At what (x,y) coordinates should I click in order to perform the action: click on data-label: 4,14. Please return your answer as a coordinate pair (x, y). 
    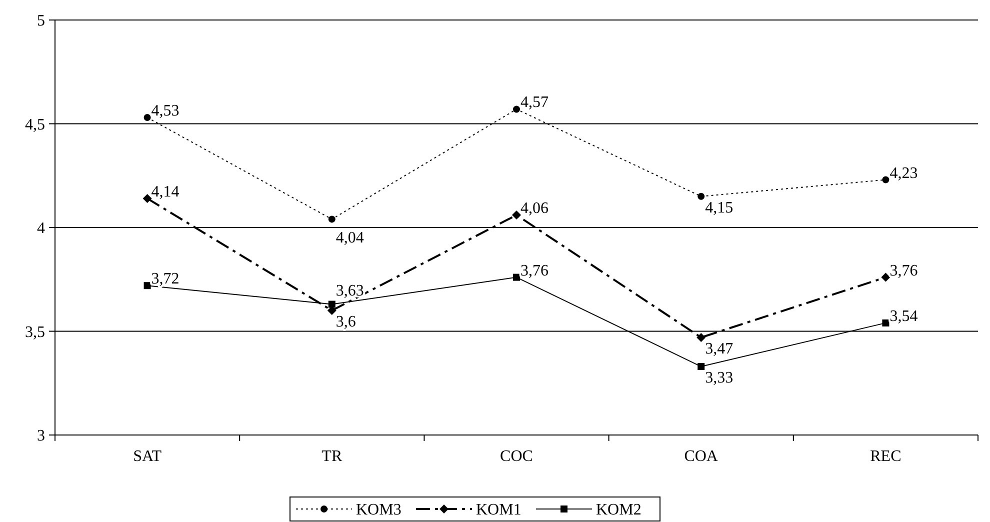
    Looking at the image, I should click on (165, 191).